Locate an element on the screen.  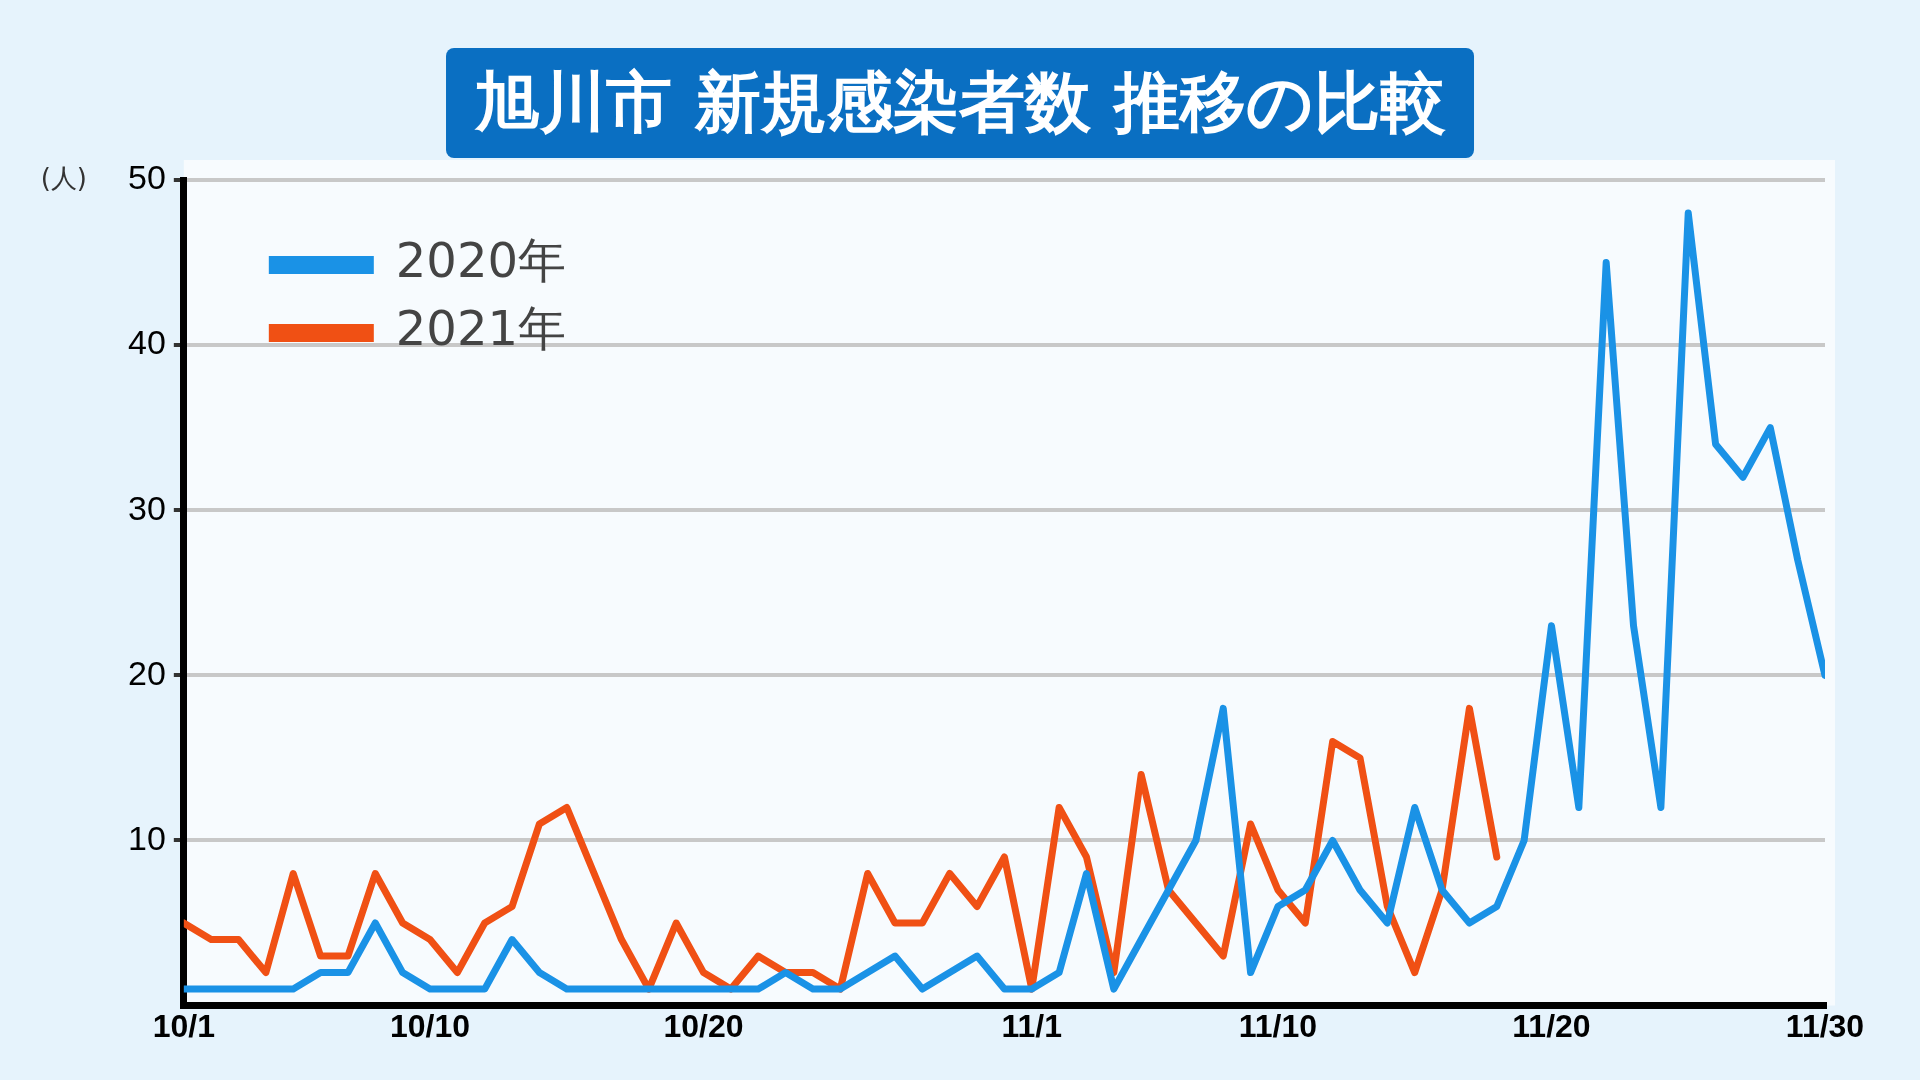
x-tick-label: 11/1 is located at coordinates (1032, 1025).